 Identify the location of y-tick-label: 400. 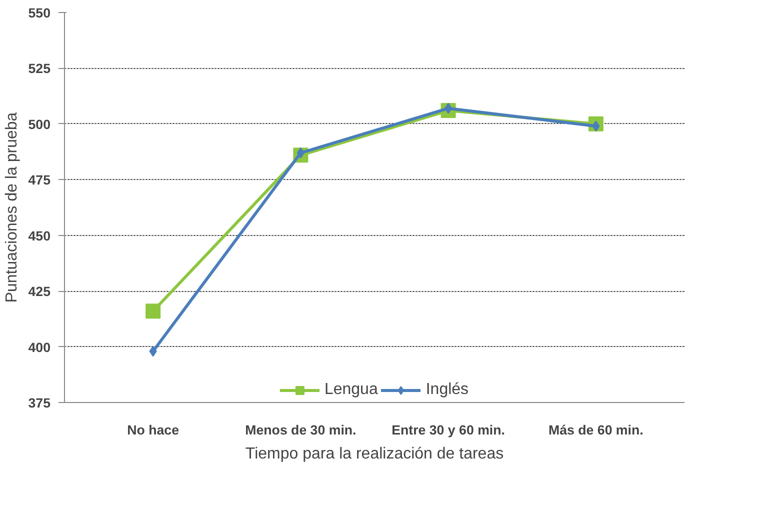
(39, 347).